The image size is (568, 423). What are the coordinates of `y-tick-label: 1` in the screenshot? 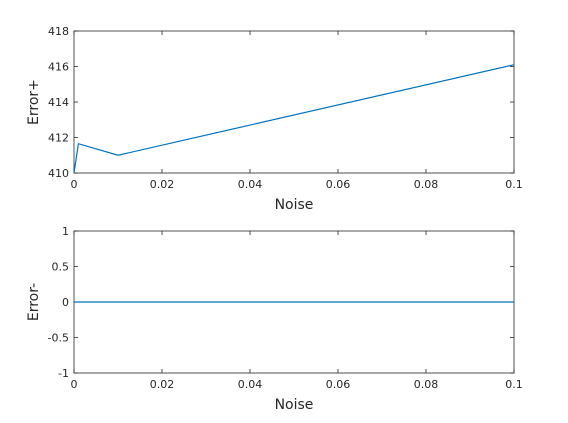 It's located at (65, 231).